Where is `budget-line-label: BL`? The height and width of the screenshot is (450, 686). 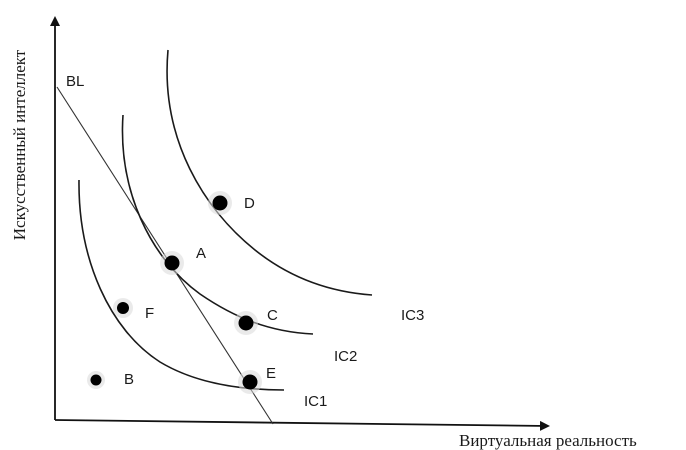 budget-line-label: BL is located at coordinates (75, 81).